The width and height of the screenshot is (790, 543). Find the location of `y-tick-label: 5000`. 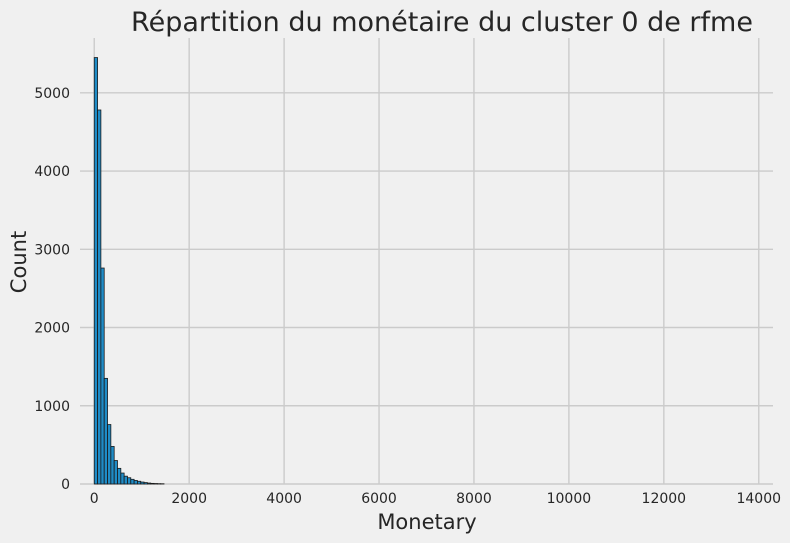

y-tick-label: 5000 is located at coordinates (52, 94).